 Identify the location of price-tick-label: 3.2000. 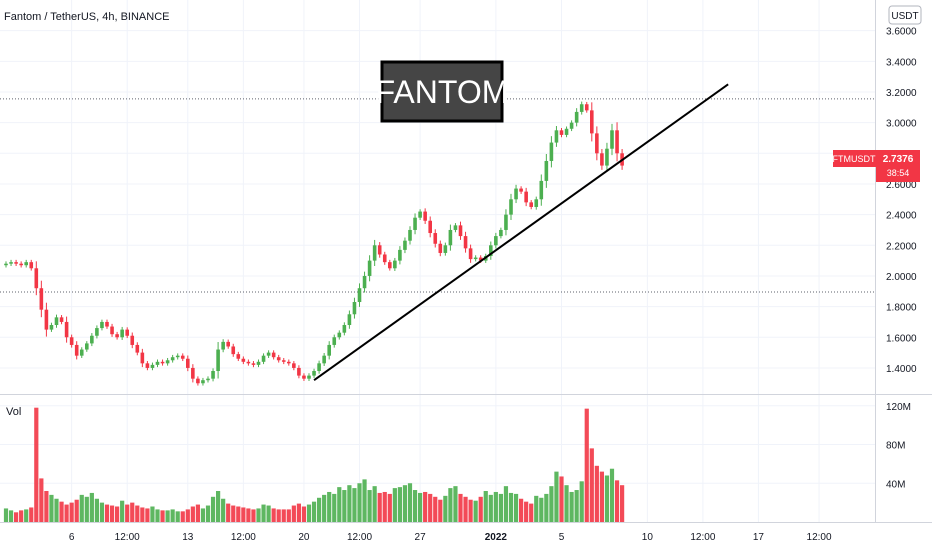
(901, 93).